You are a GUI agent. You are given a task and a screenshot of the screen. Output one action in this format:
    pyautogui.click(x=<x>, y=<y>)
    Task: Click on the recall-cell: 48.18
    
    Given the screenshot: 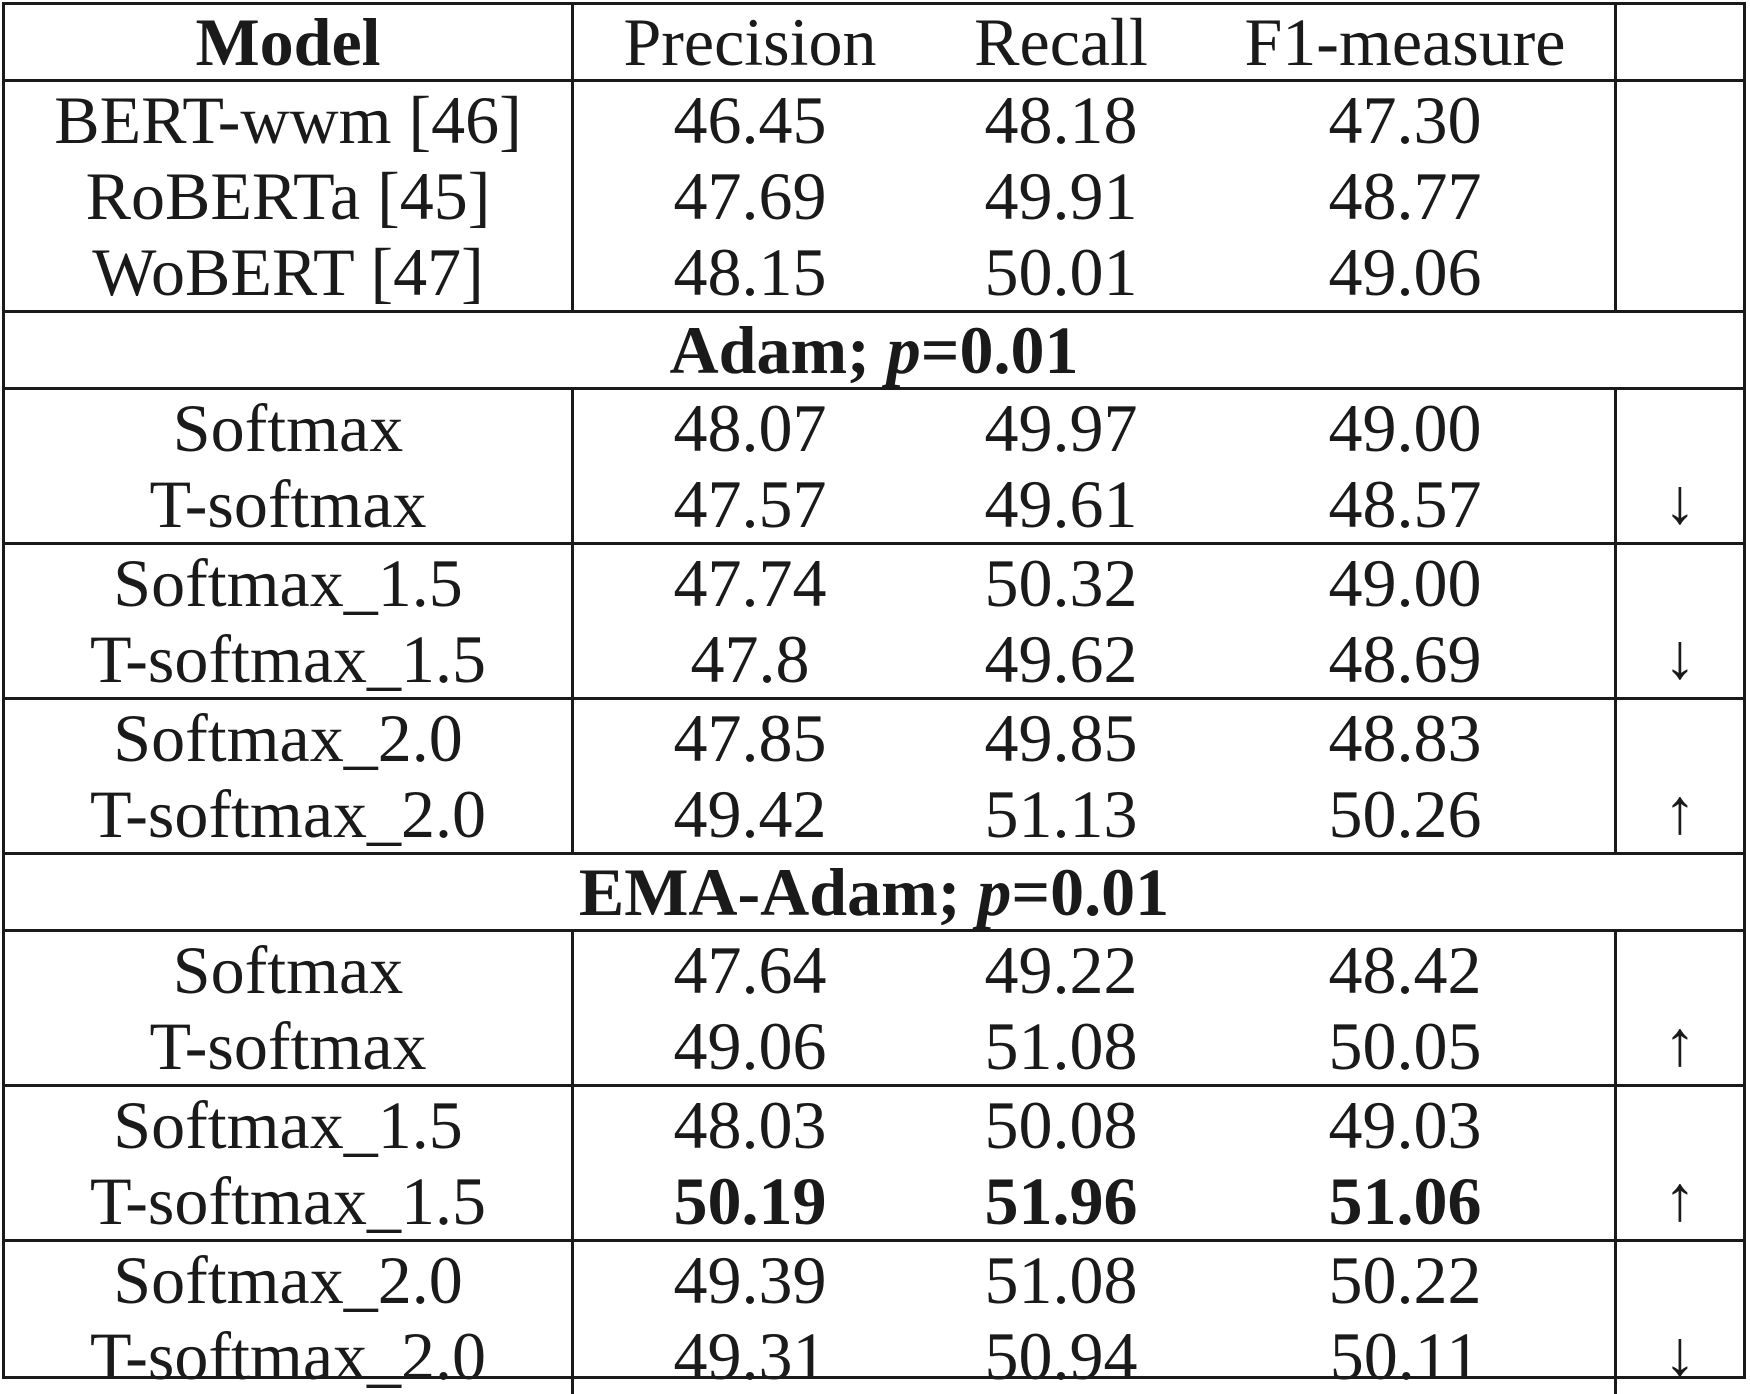 What is the action you would take?
    pyautogui.click(x=1061, y=120)
    